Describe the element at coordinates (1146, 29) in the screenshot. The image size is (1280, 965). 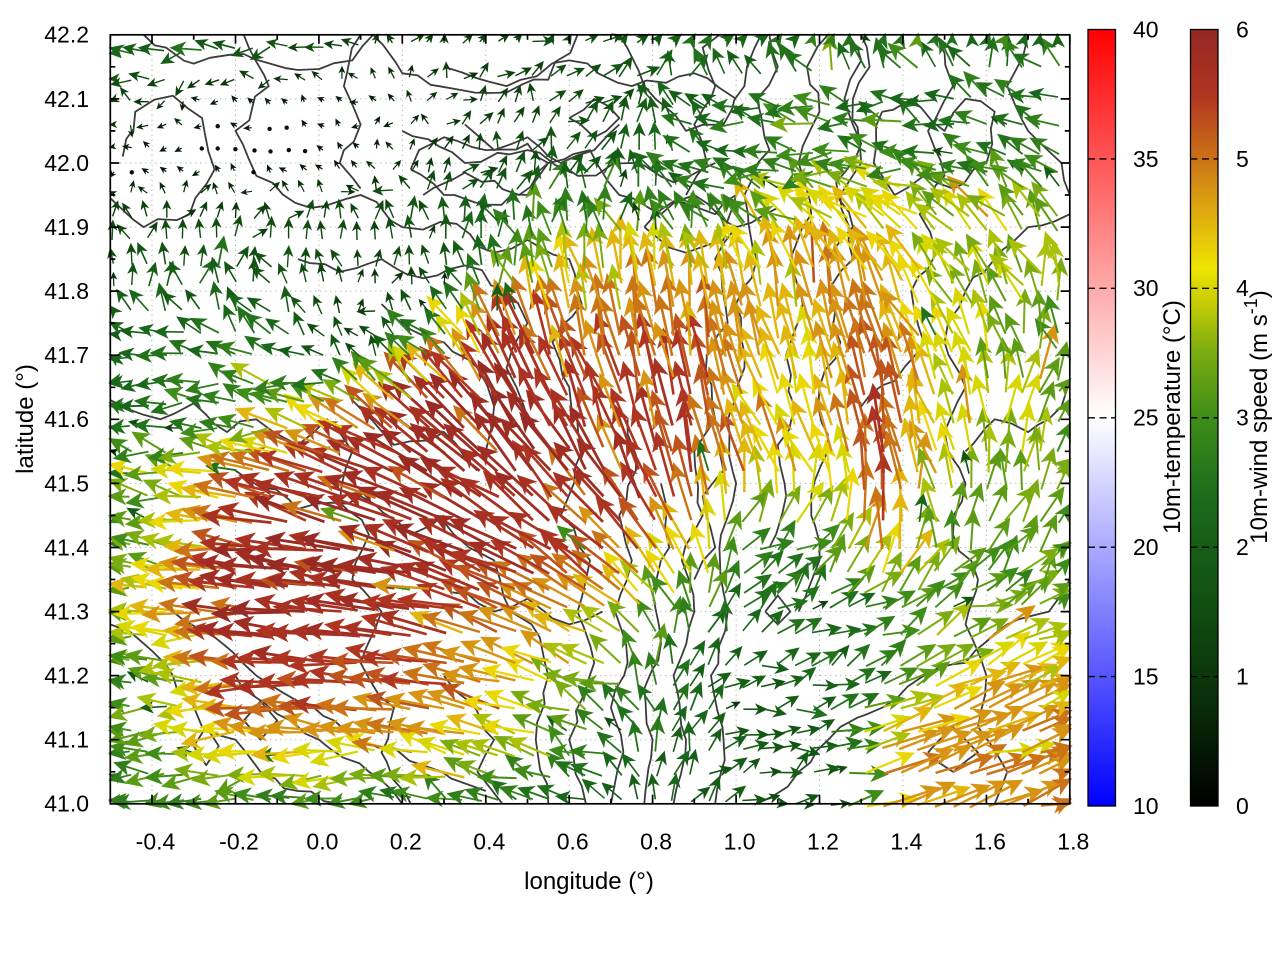
I see `svg-text: 40` at that location.